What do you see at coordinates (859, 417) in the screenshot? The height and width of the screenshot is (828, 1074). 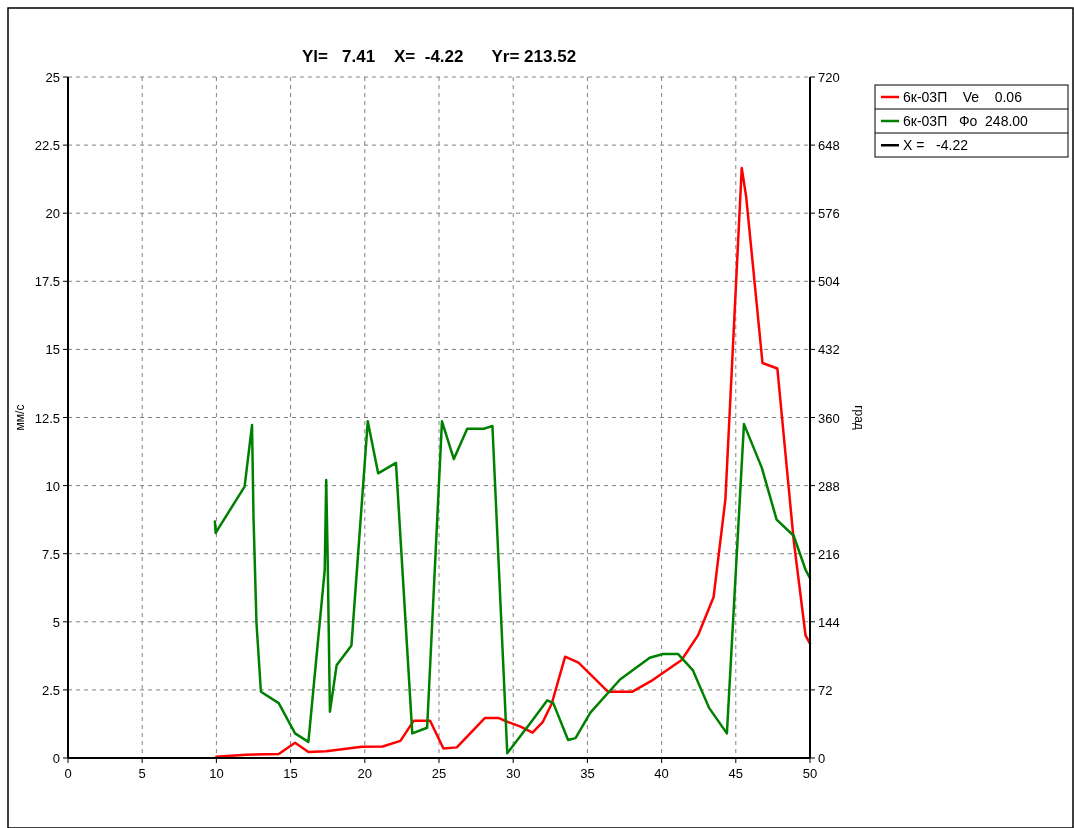 I see `y2-axis-title: град` at bounding box center [859, 417].